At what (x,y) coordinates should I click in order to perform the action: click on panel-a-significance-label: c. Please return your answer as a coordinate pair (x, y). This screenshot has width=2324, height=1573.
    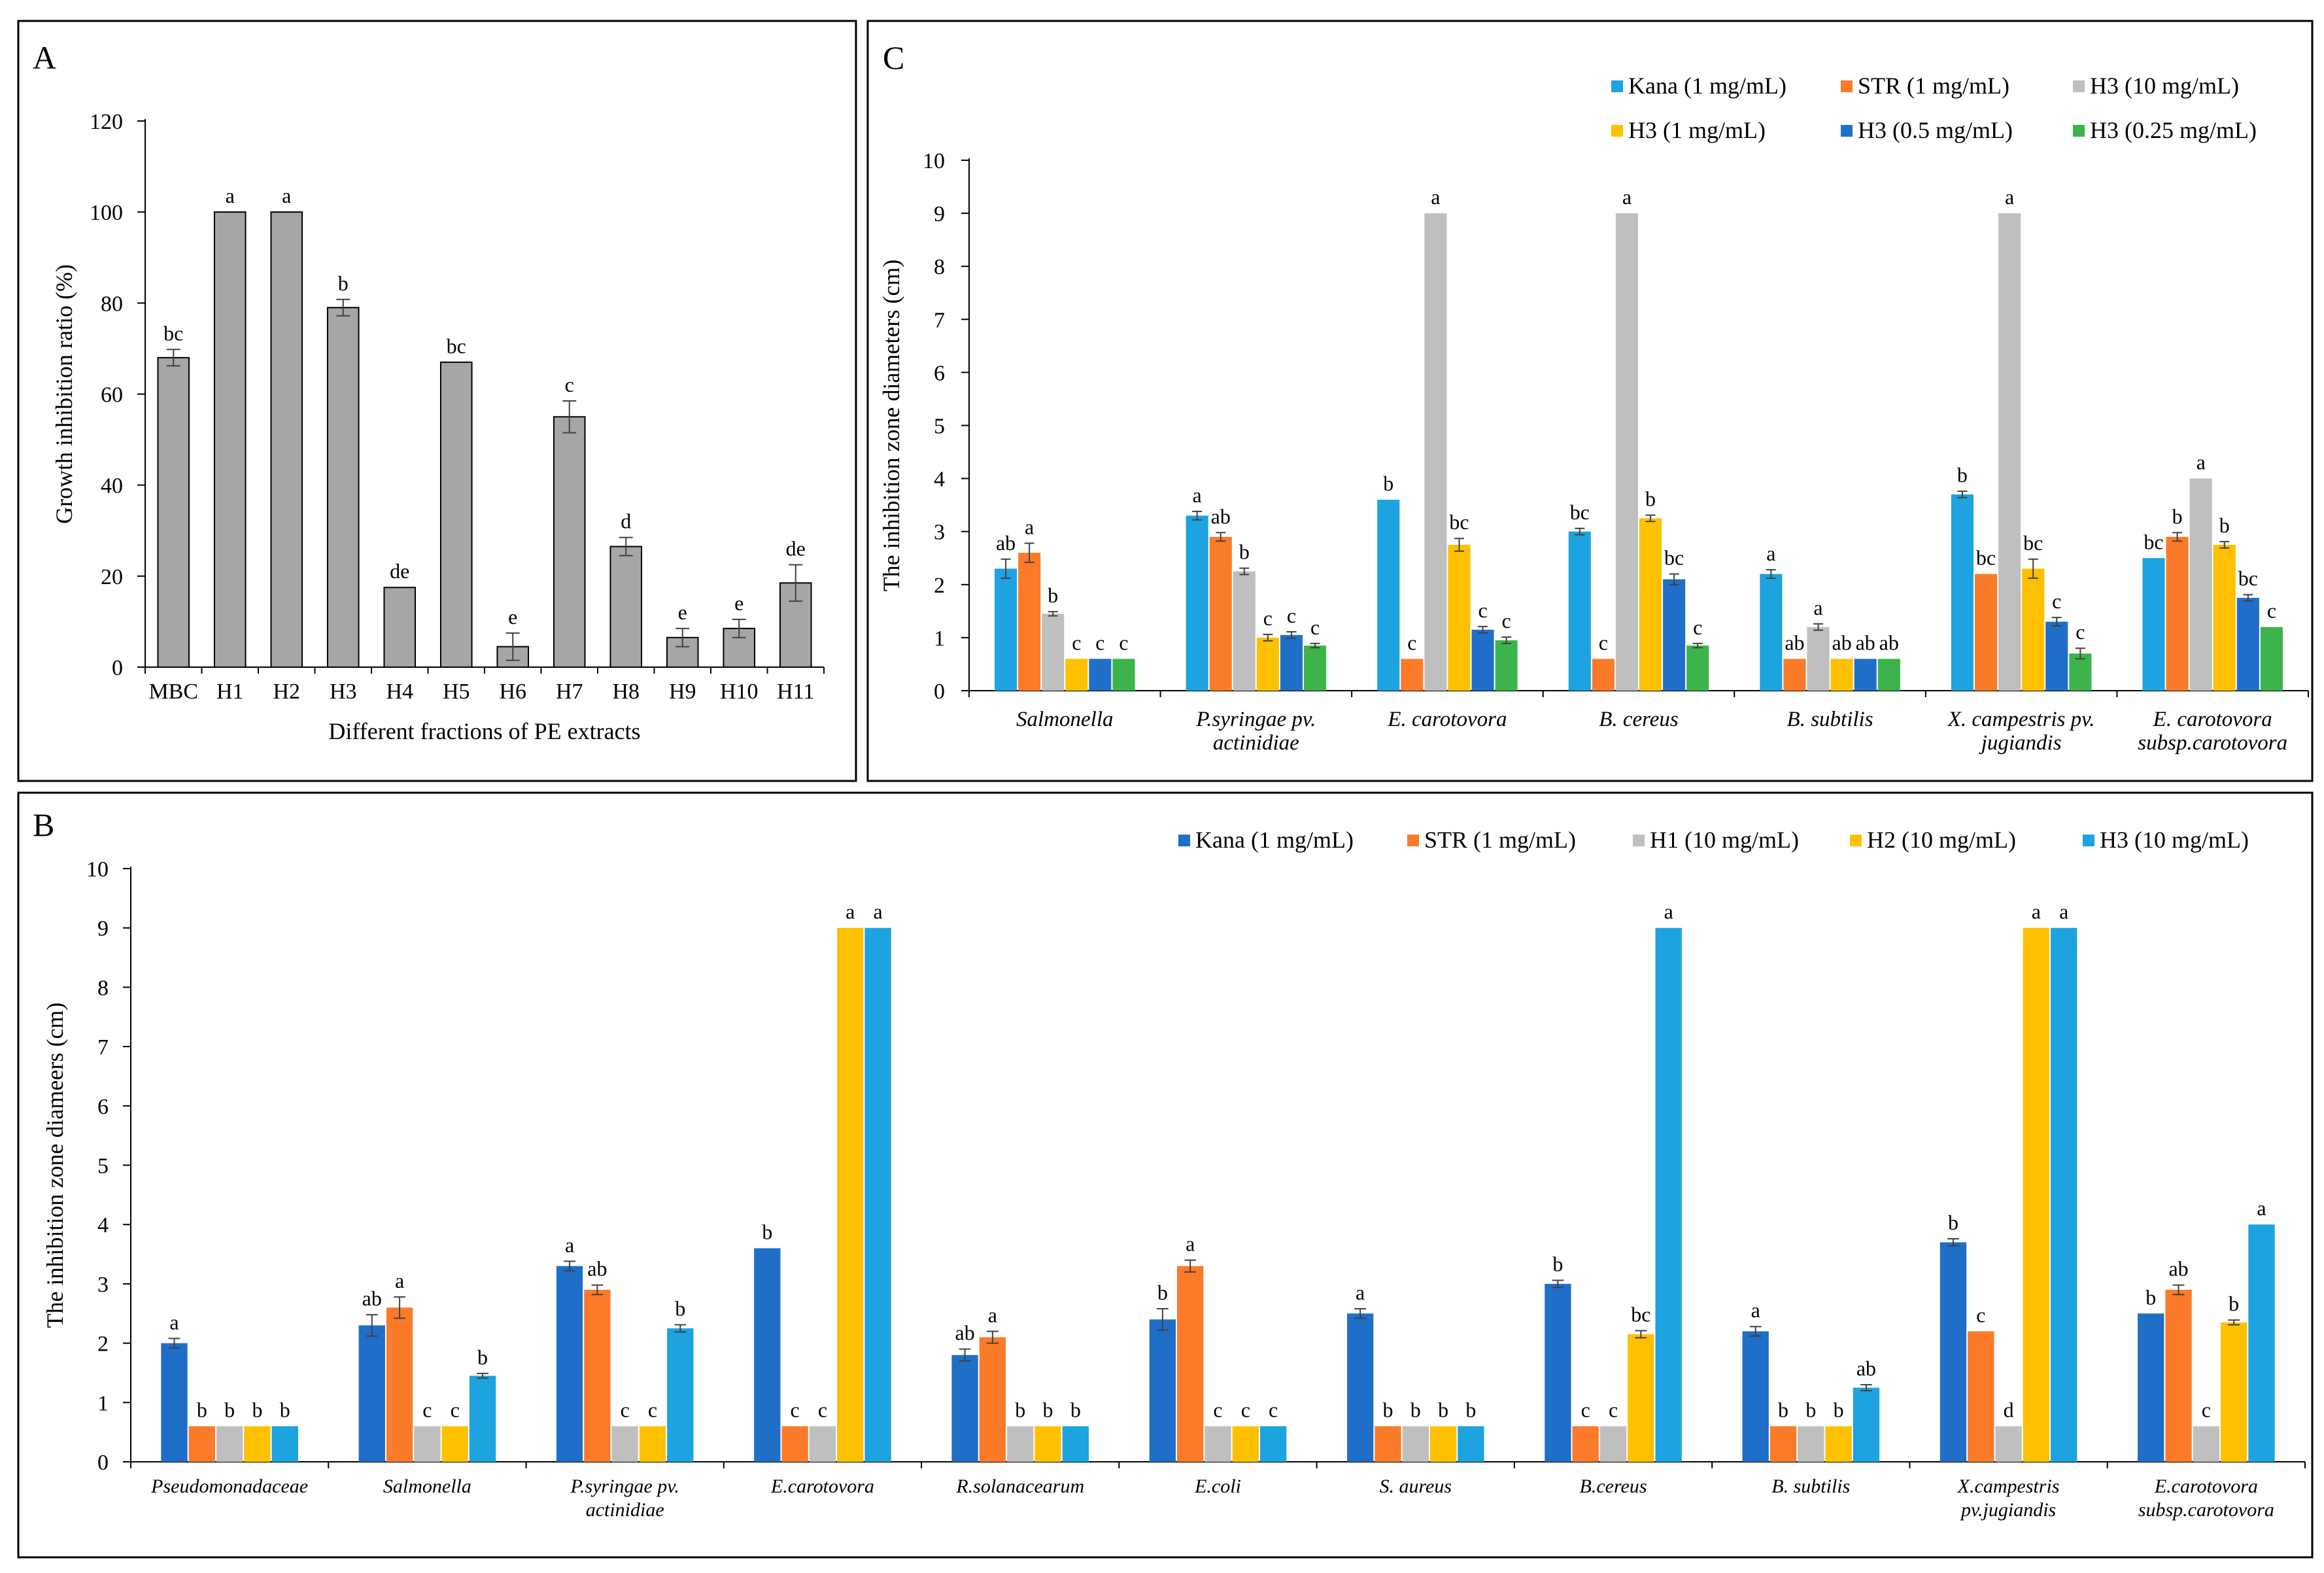
    Looking at the image, I should click on (569, 384).